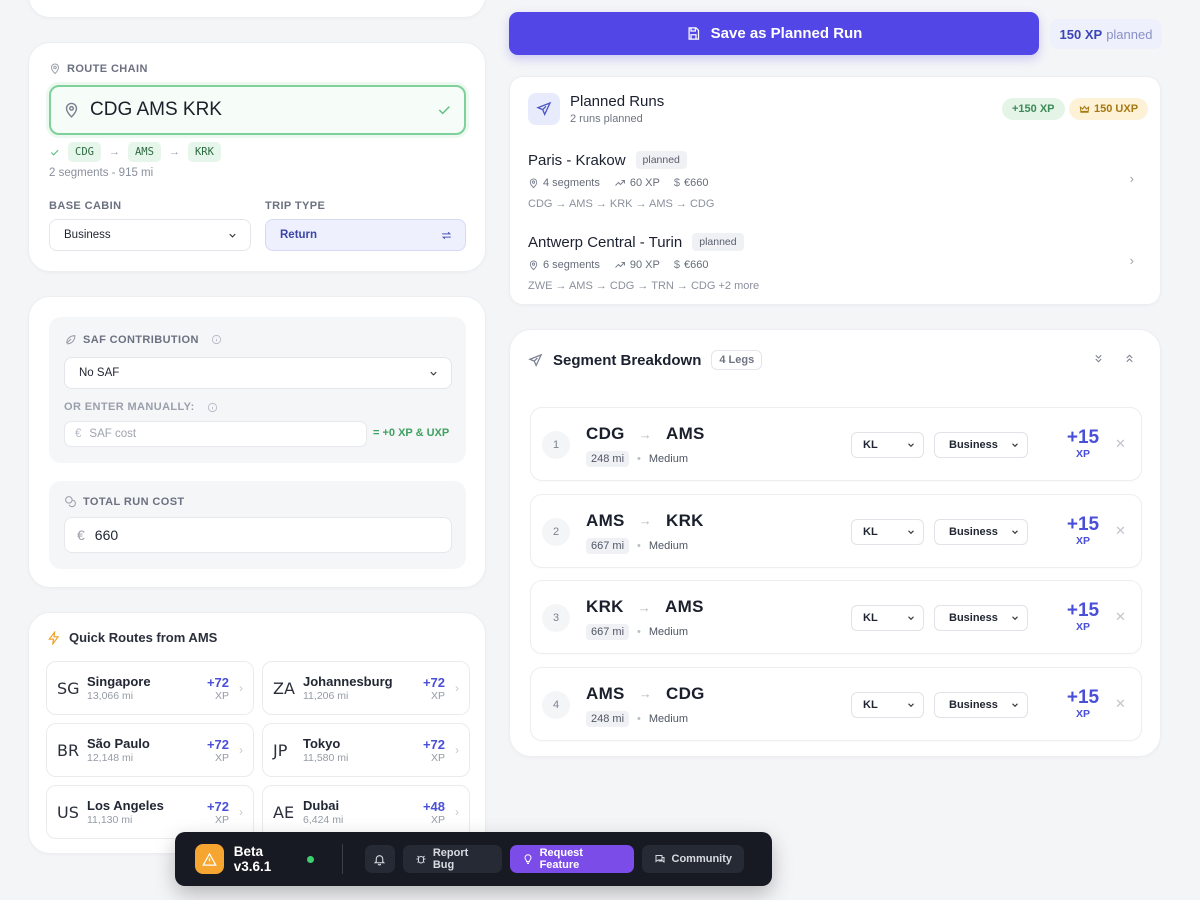 This screenshot has height=900, width=1200. I want to click on trending-up-icon, so click(620, 265).